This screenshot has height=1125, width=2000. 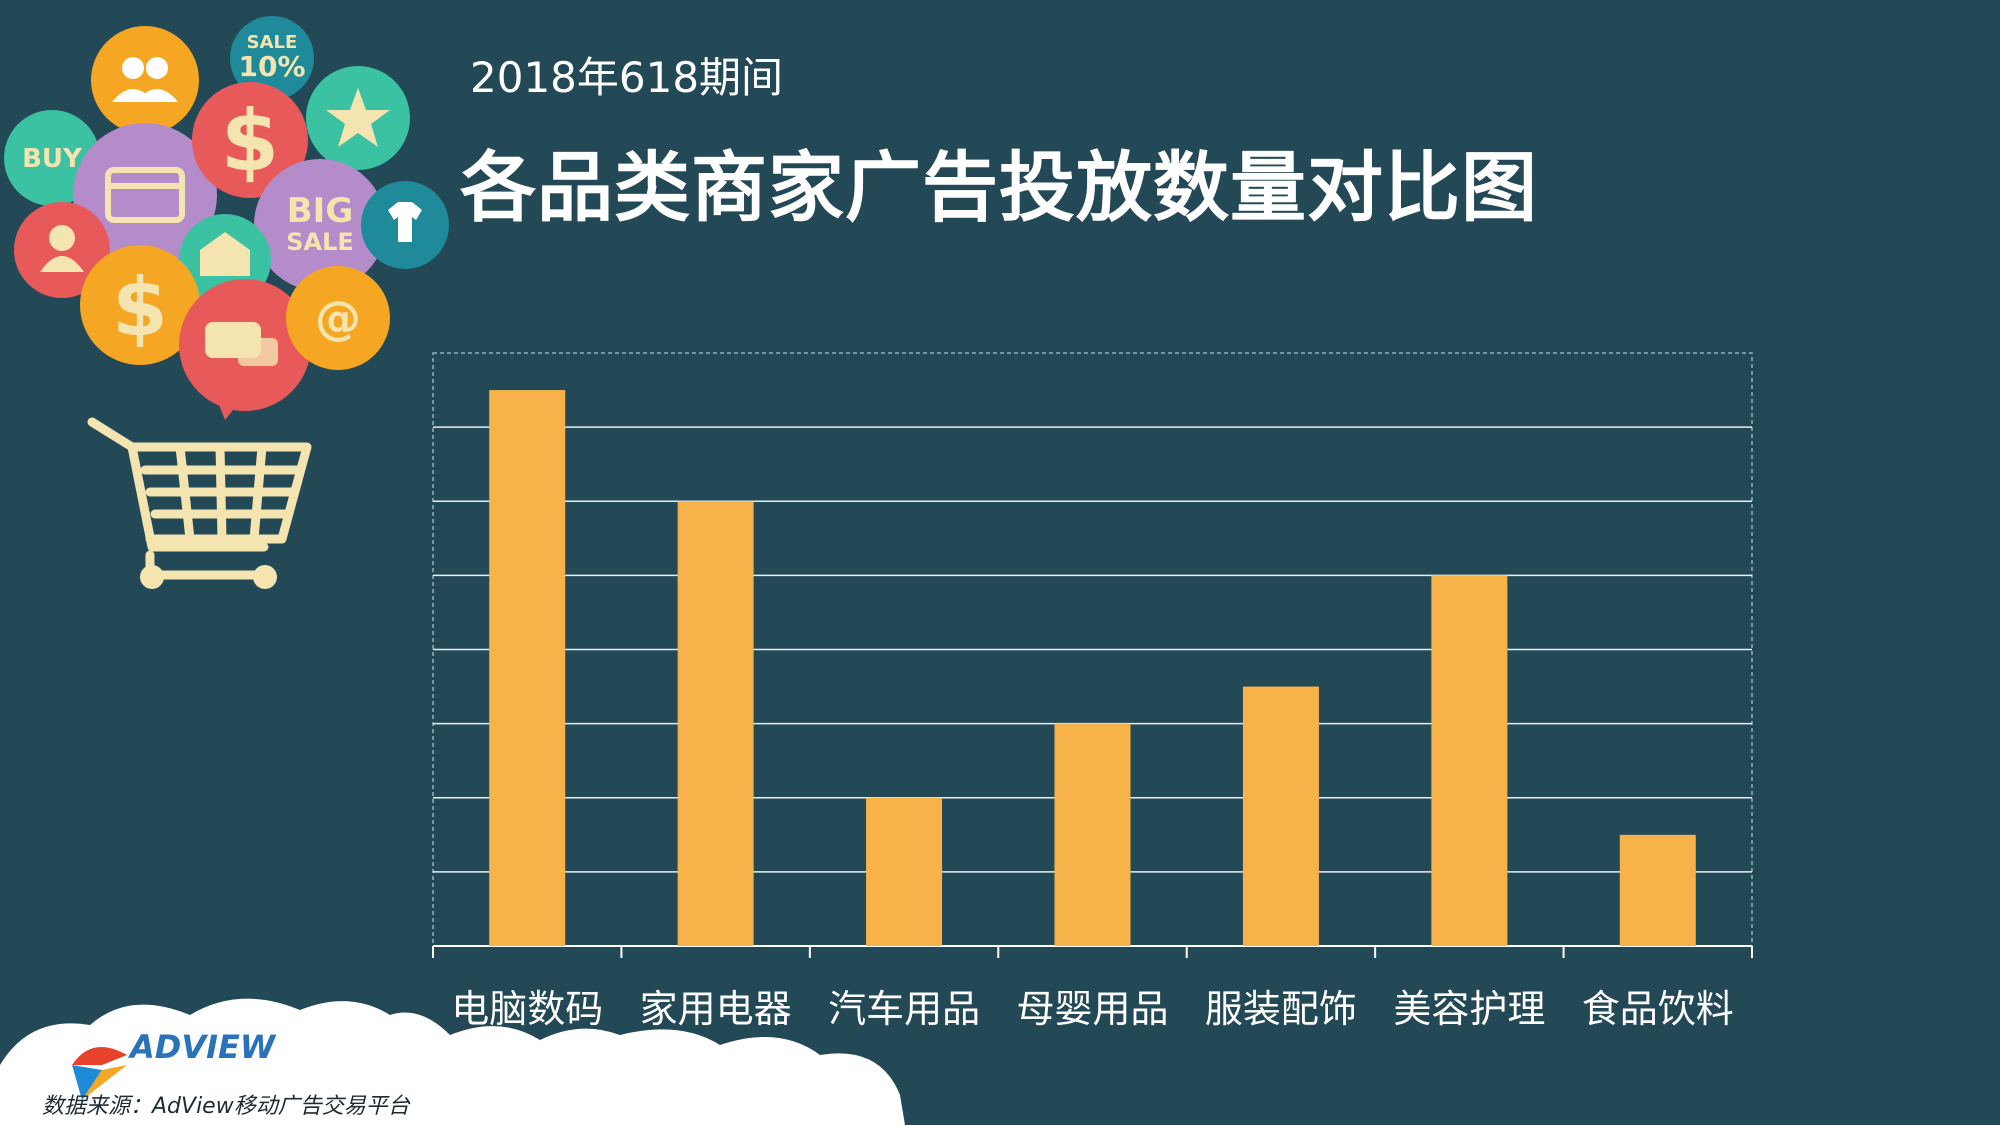 I want to click on shopping-decoration: SALE 10% BUY $ BIG SALE $ @, so click(x=226, y=302).